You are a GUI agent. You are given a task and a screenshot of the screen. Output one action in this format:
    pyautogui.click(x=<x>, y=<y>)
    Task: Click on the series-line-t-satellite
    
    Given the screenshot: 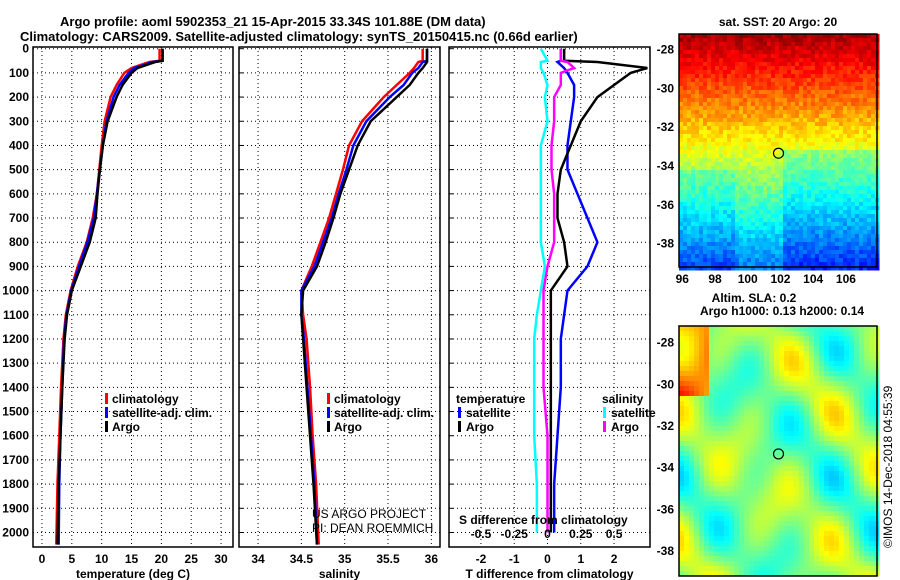 What is the action you would take?
    pyautogui.click(x=575, y=290)
    